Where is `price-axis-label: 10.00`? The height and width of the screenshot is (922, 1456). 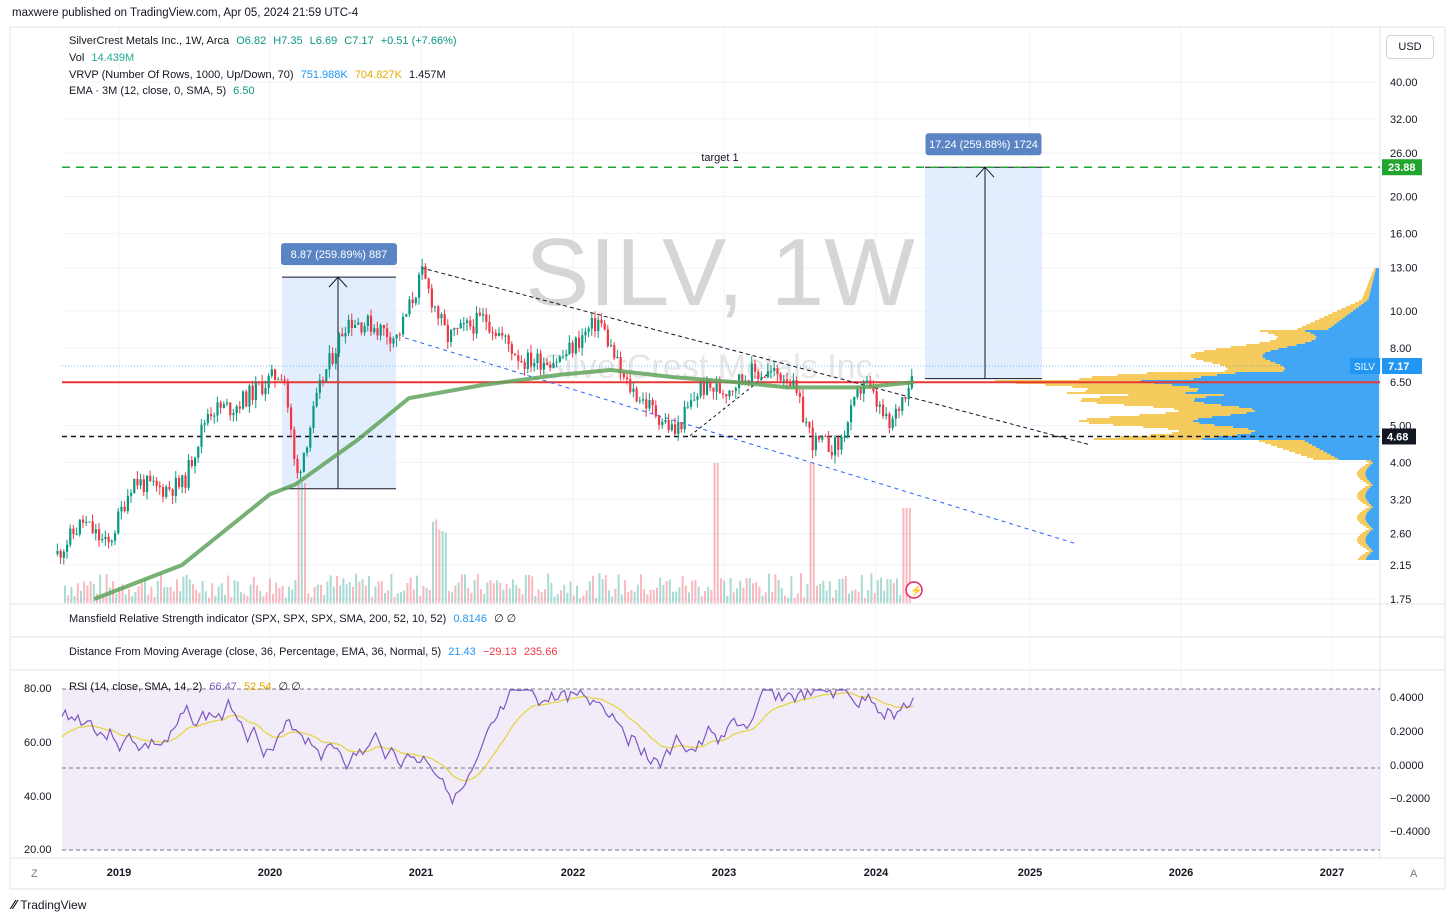
price-axis-label: 10.00 is located at coordinates (1404, 312).